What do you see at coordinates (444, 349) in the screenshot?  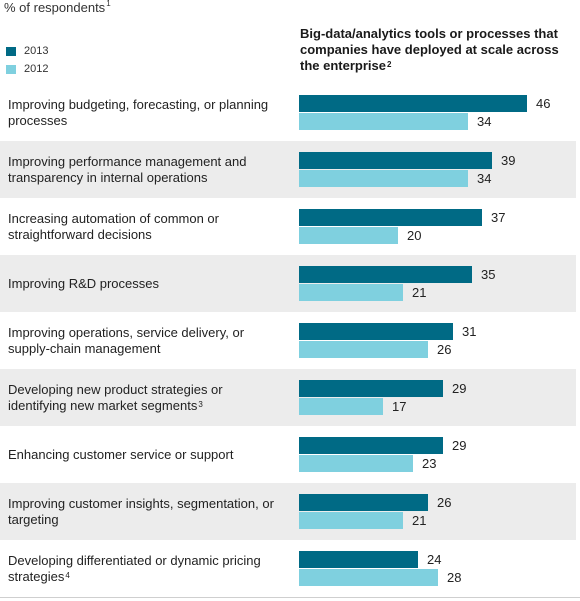 I see `value-label-2012: 26` at bounding box center [444, 349].